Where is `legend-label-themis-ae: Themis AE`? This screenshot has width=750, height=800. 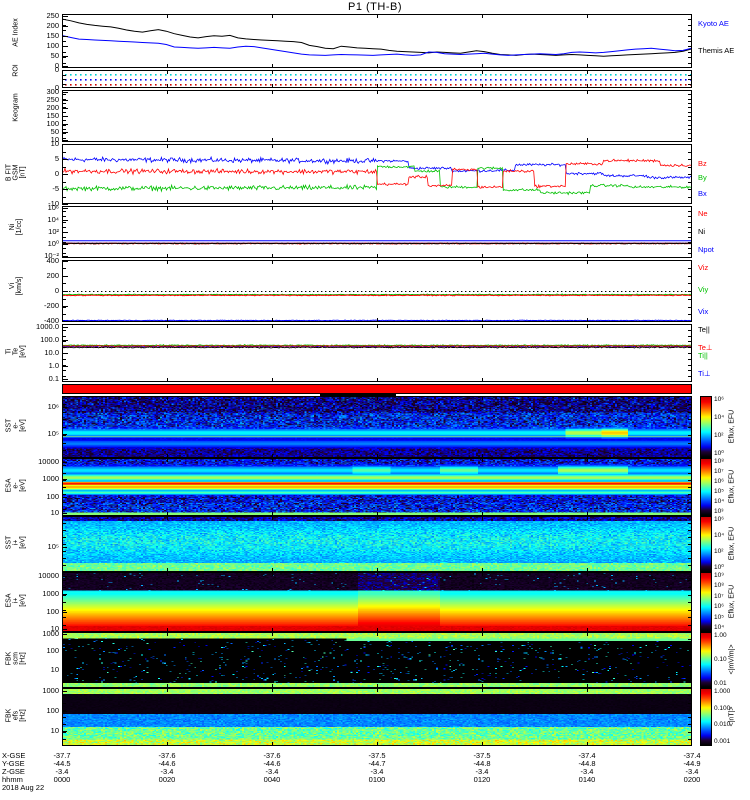 legend-label-themis-ae: Themis AE is located at coordinates (716, 50).